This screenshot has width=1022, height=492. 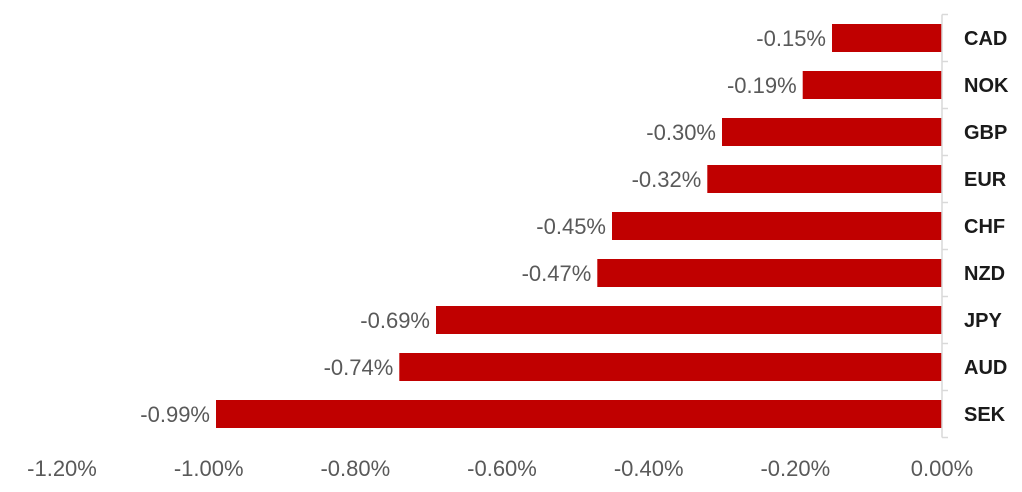 What do you see at coordinates (762, 85) in the screenshot?
I see `data-label-nok: -0.19%` at bounding box center [762, 85].